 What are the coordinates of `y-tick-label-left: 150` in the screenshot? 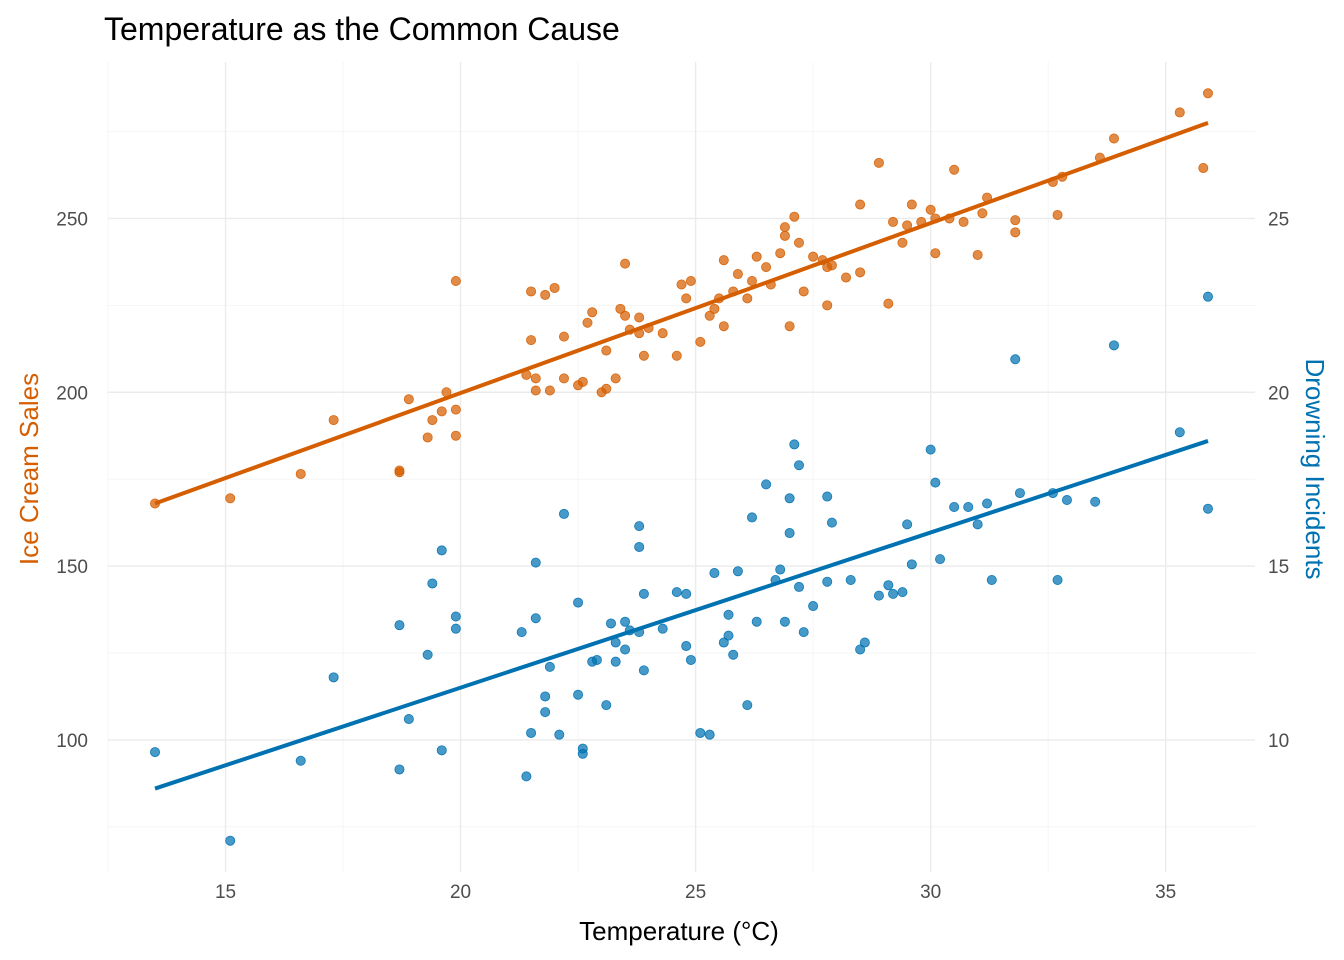 It's located at (72, 567).